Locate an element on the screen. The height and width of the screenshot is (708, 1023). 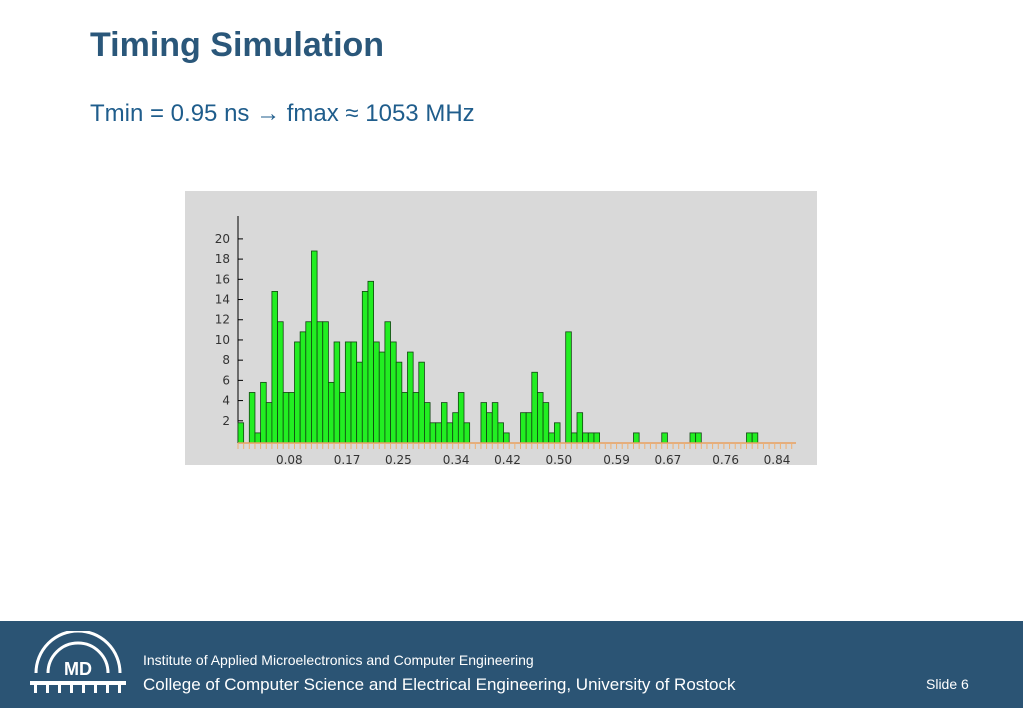
y-tick-label: 18 is located at coordinates (222, 259).